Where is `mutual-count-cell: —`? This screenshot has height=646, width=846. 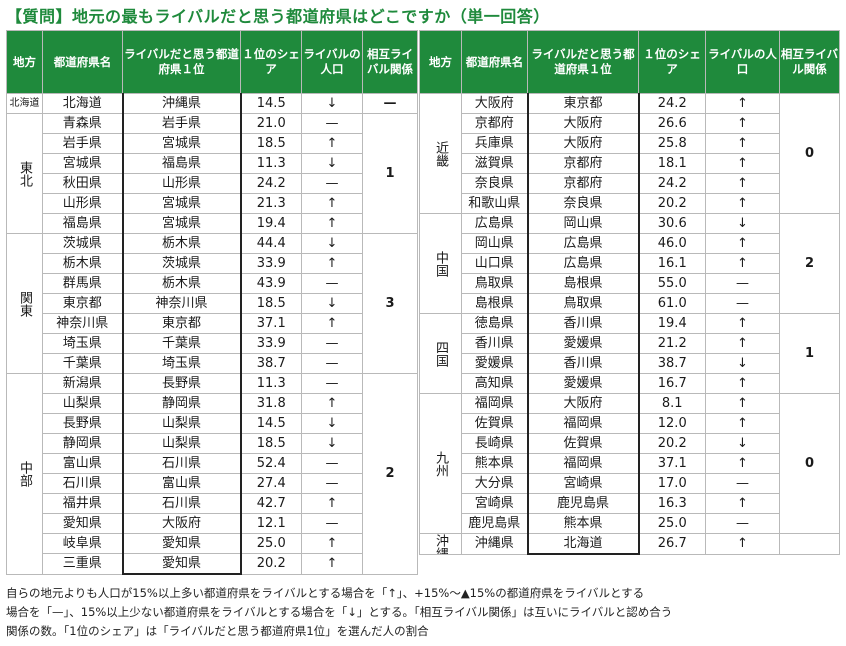 mutual-count-cell: — is located at coordinates (390, 103).